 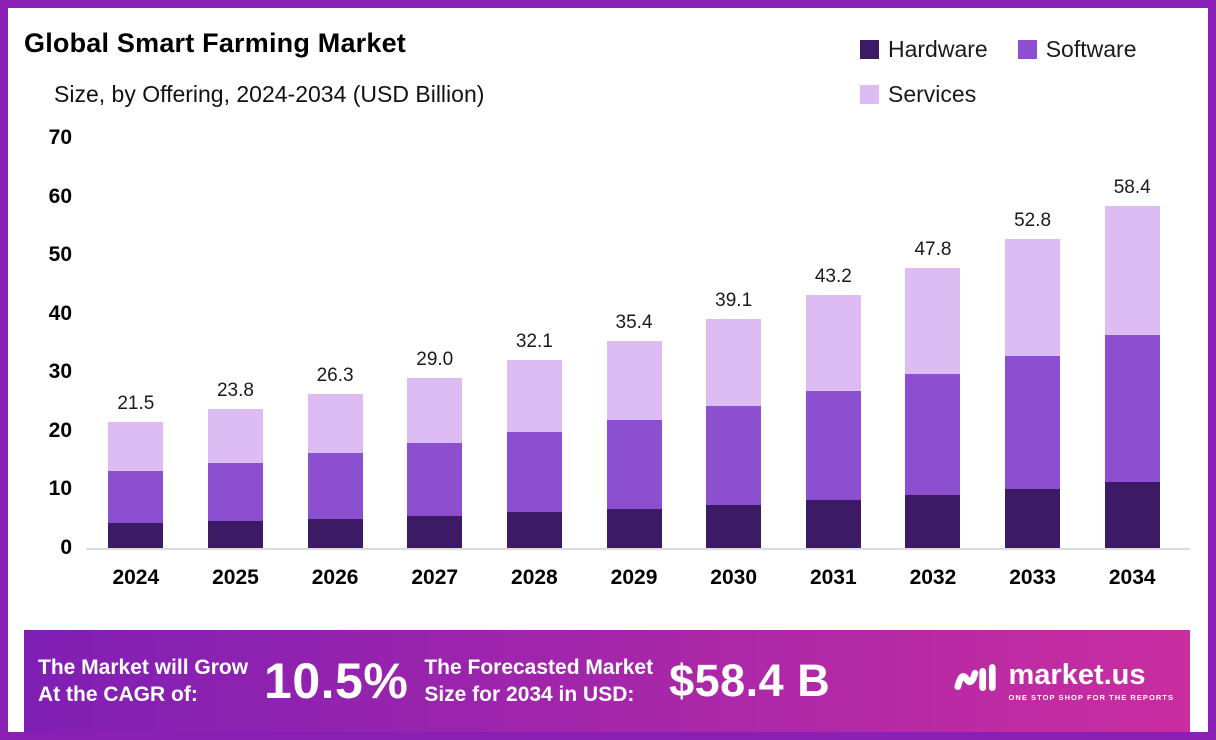 I want to click on y-tick-label: 40, so click(x=60, y=313).